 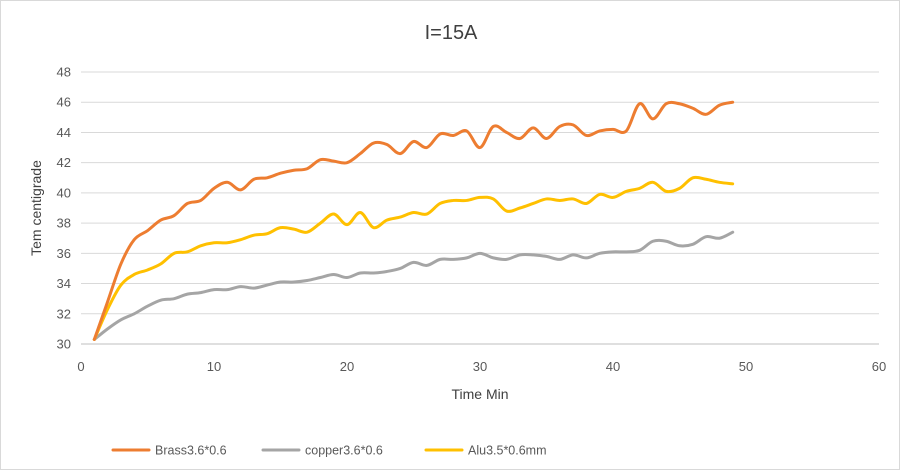 I want to click on x-tick-label: 60, so click(x=879, y=366).